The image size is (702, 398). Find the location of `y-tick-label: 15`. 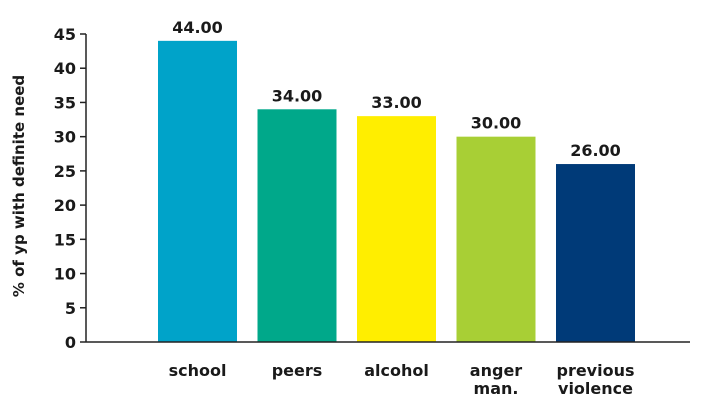

y-tick-label: 15 is located at coordinates (65, 239).